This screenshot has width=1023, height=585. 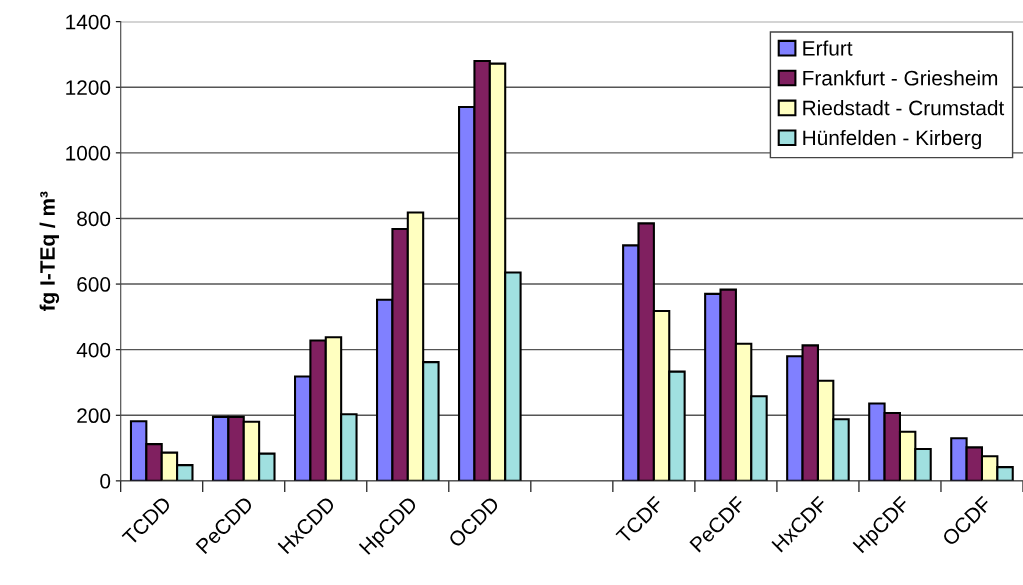 I want to click on y-tick-label: 200, so click(x=94, y=416).